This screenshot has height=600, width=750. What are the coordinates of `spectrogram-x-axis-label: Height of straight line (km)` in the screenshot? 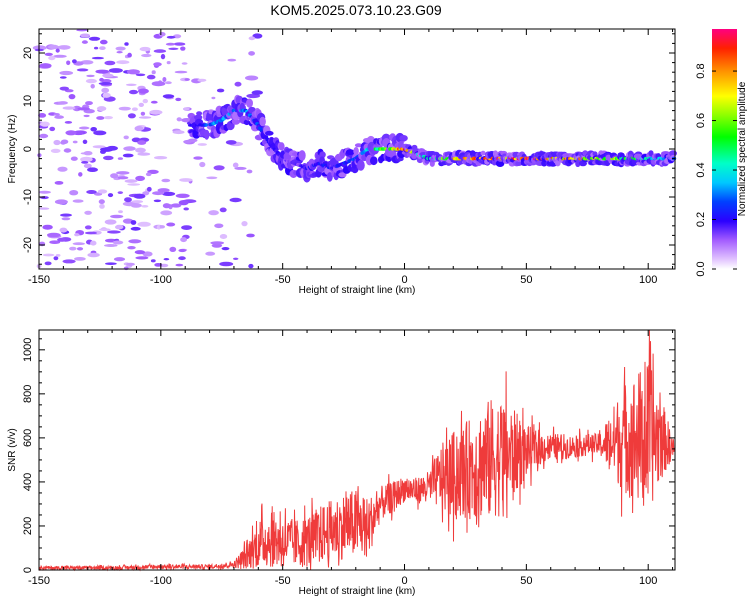 It's located at (357, 290).